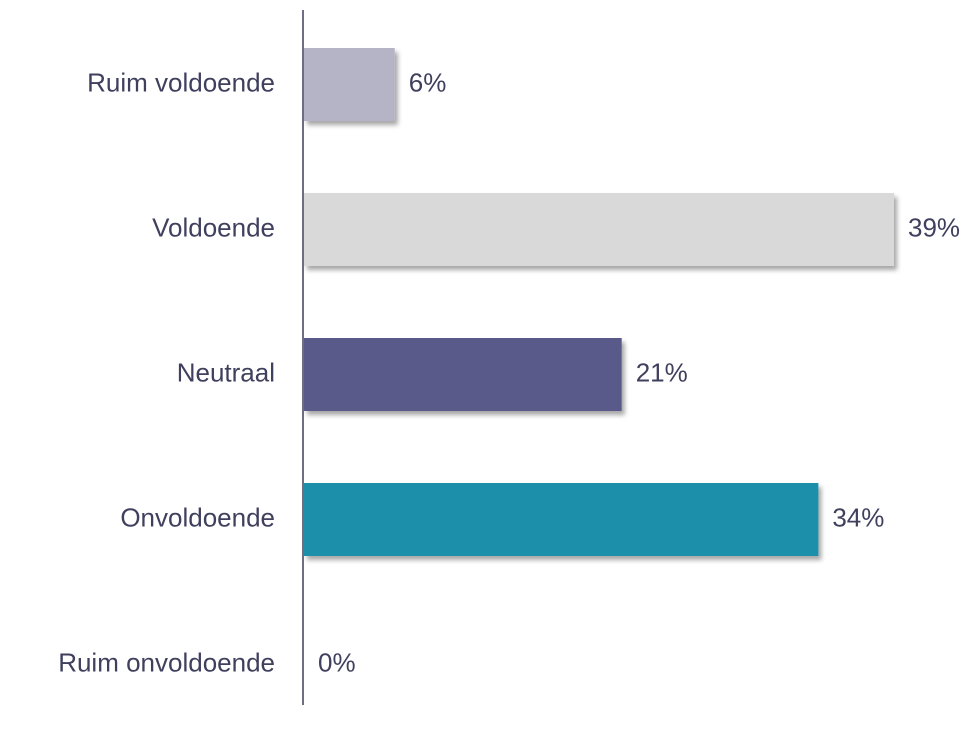 The height and width of the screenshot is (732, 976). Describe the element at coordinates (662, 372) in the screenshot. I see `value-label: 21%` at that location.